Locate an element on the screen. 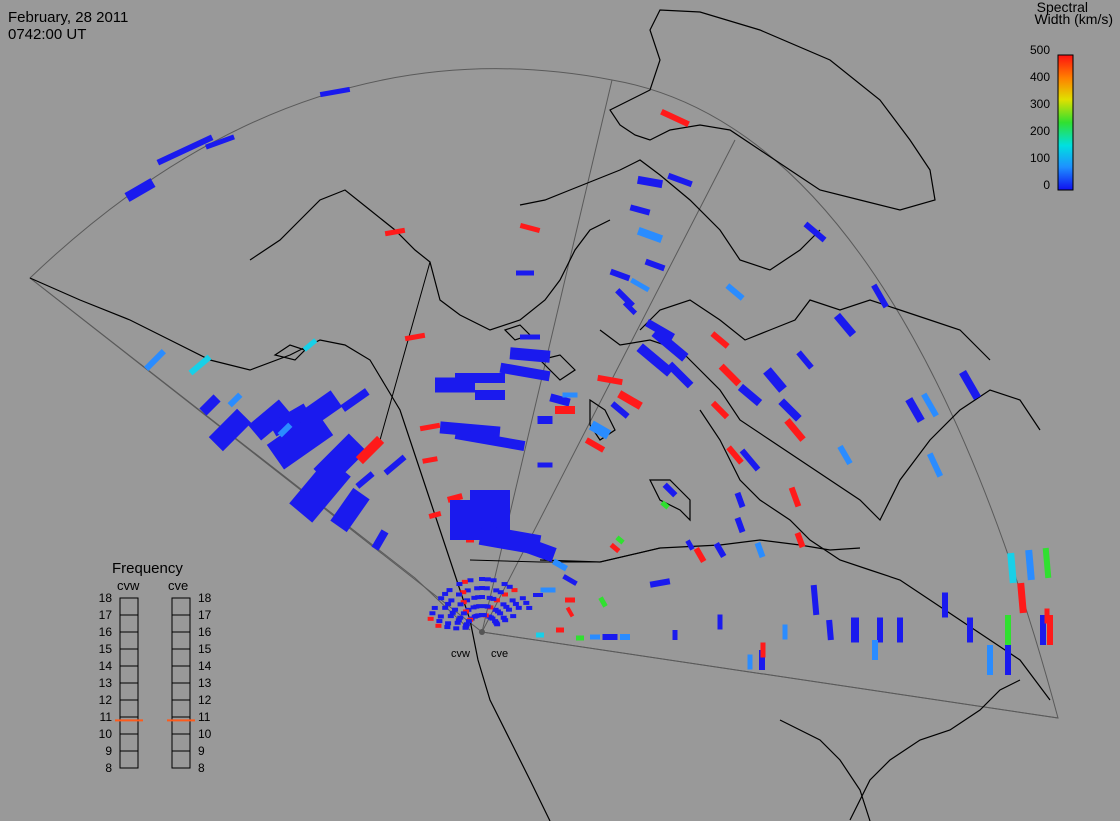 This screenshot has height=821, width=1120. colorbar-tick: 300 is located at coordinates (1039, 104).